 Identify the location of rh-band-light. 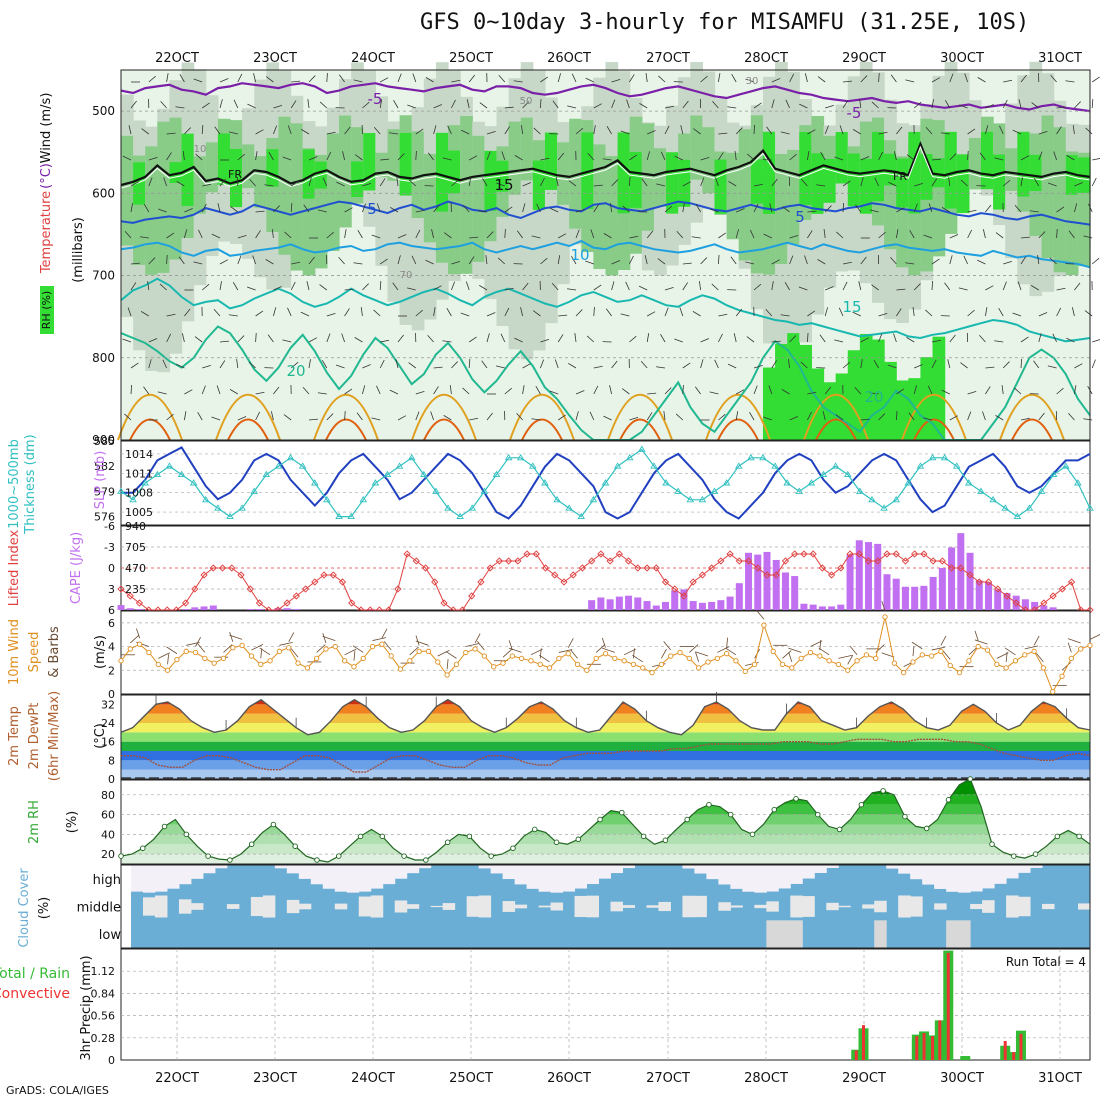
(842, 188).